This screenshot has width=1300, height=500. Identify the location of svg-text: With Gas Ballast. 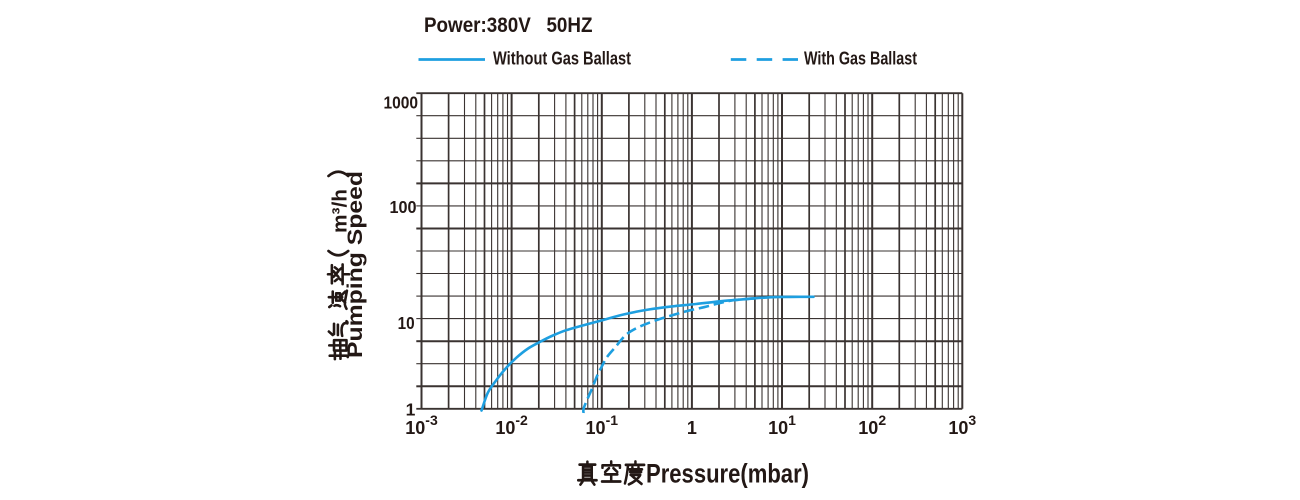
(860, 59).